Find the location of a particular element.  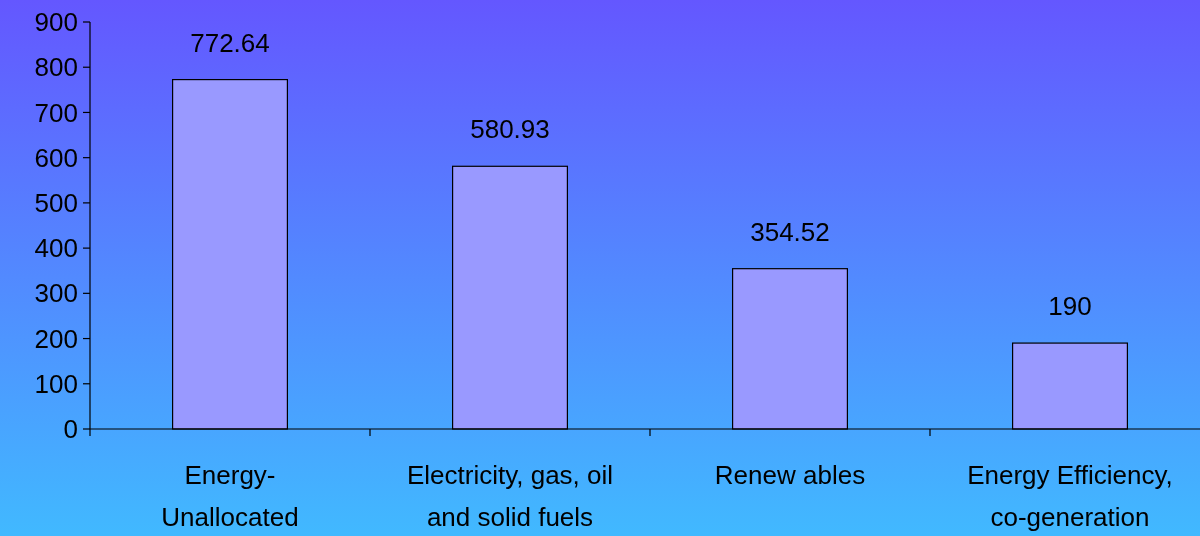

y-tick-label: 900 is located at coordinates (56, 22).